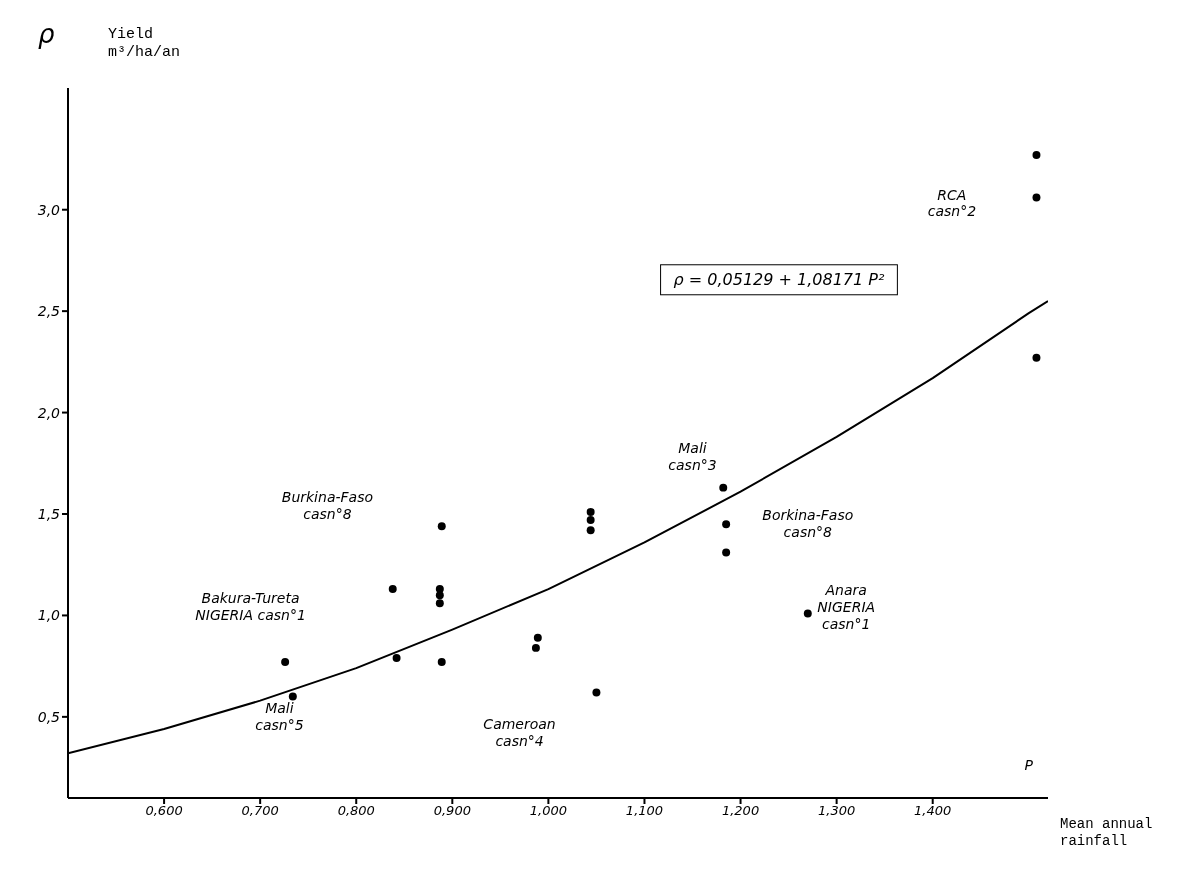 Image resolution: width=1189 pixels, height=873 pixels. Describe the element at coordinates (952, 203) in the screenshot. I see `annotation: RCA casn°2` at that location.